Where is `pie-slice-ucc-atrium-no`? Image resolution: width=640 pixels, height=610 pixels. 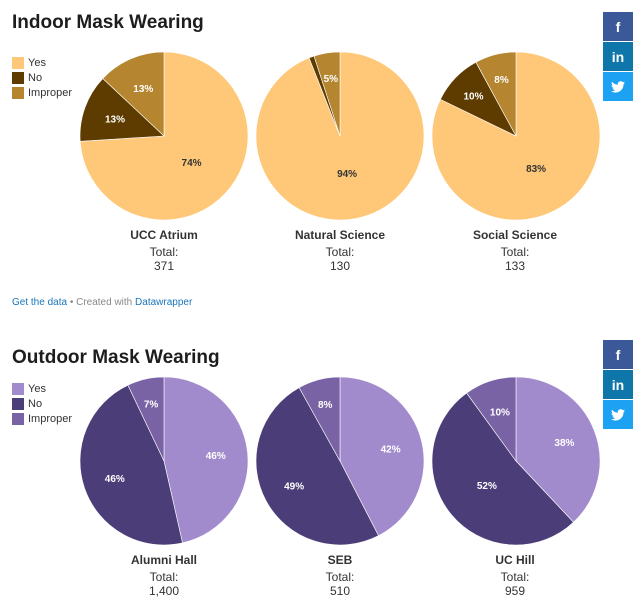 pie-slice-ucc-atrium-no is located at coordinates (122, 110).